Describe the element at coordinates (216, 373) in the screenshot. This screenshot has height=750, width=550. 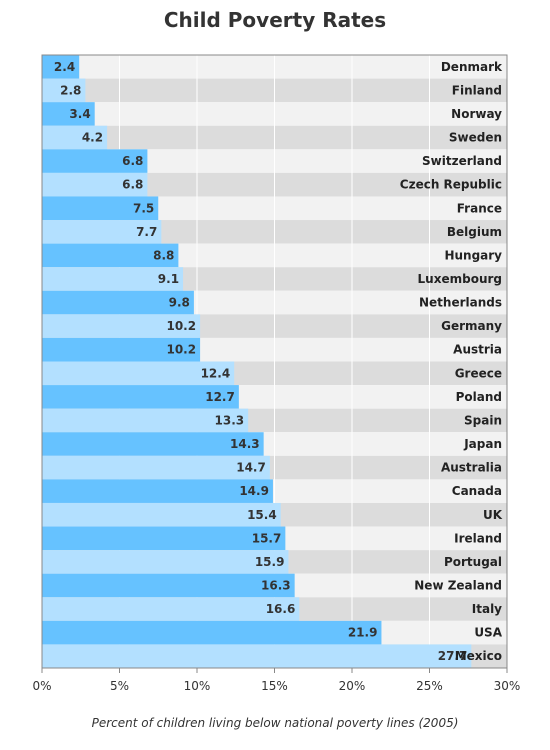
I see `data-label: 12.4` at that location.